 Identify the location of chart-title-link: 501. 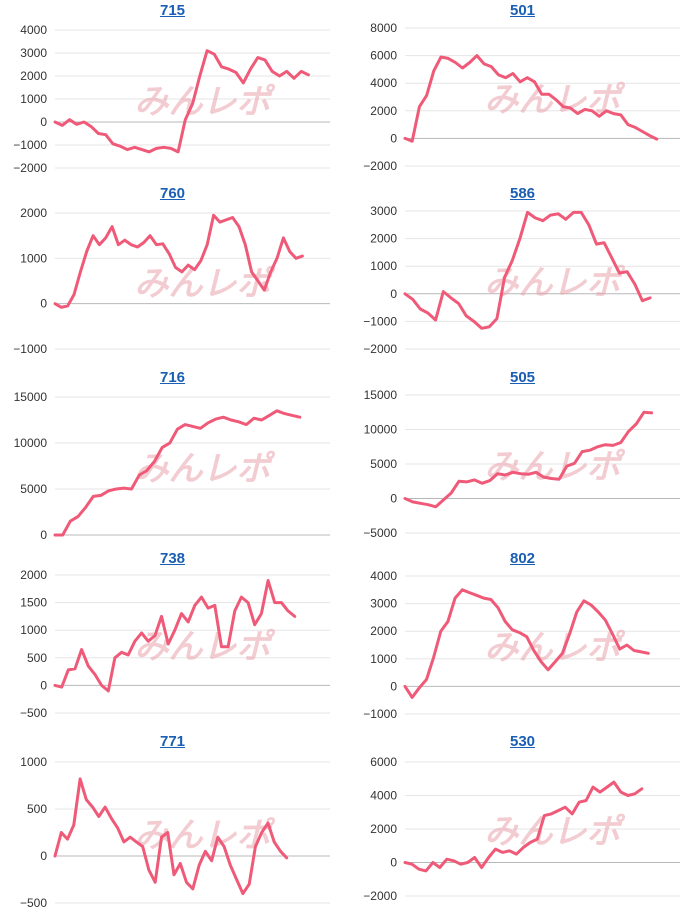
(522, 10).